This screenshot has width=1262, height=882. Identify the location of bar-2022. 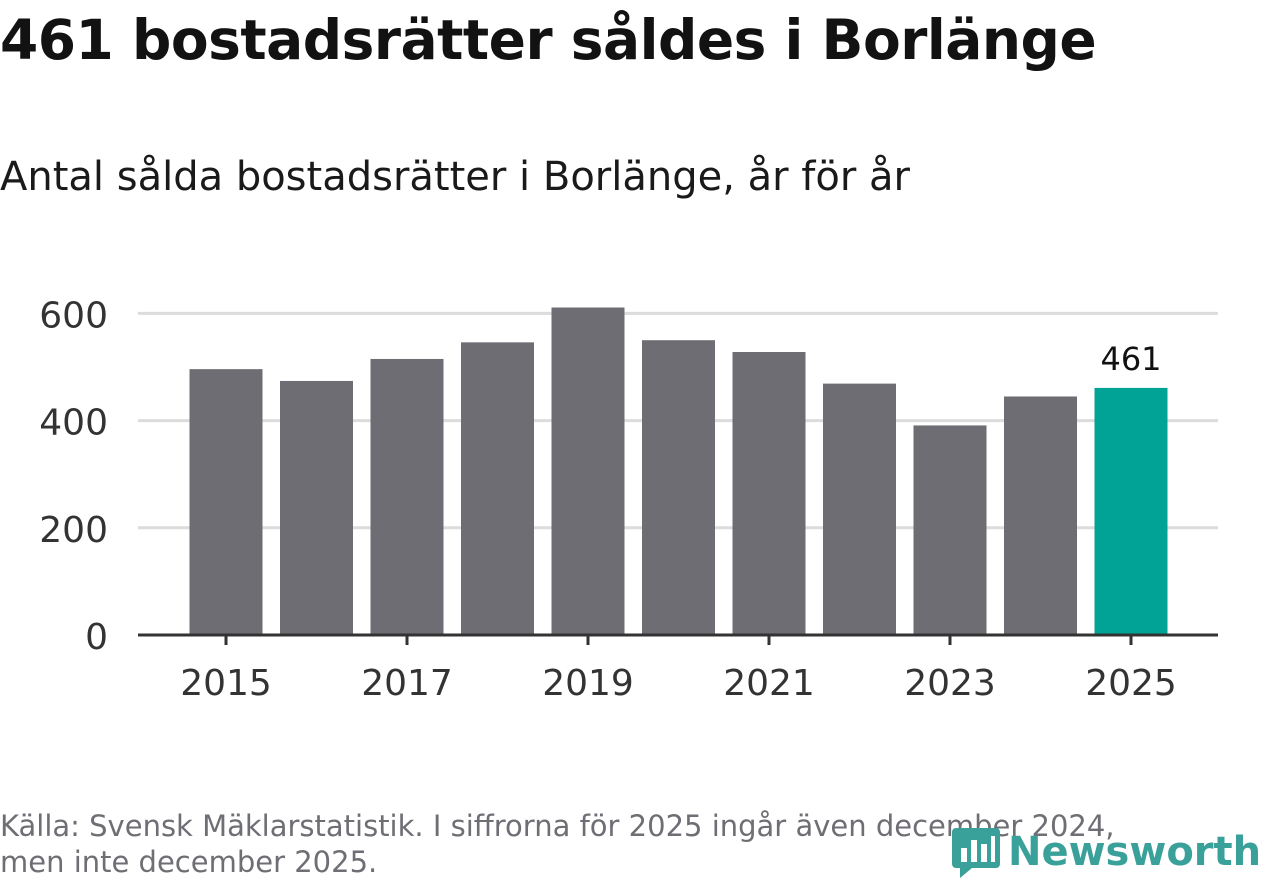
(859, 509).